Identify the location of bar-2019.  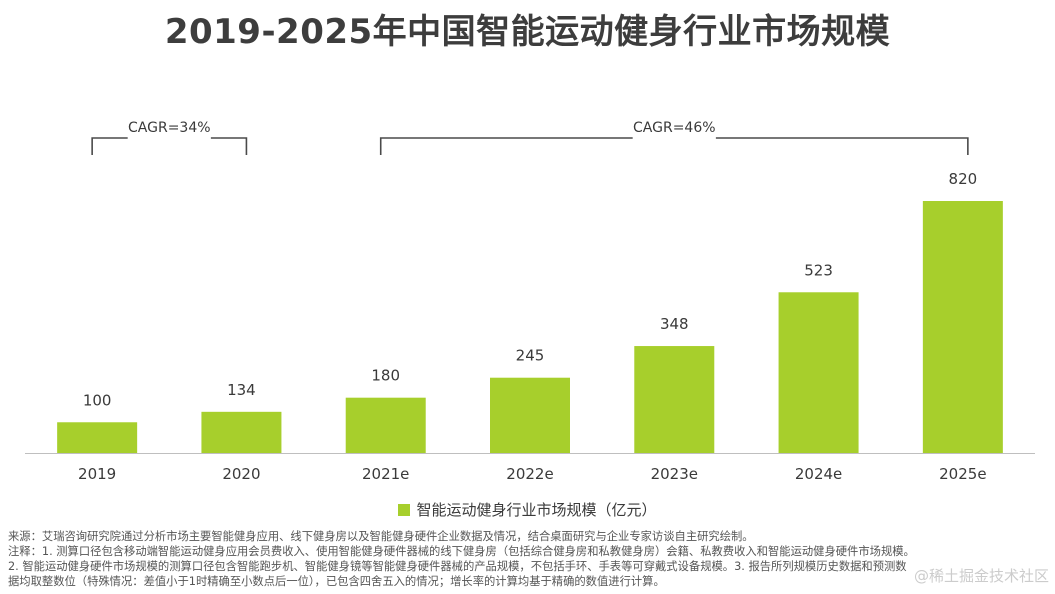
(97, 437).